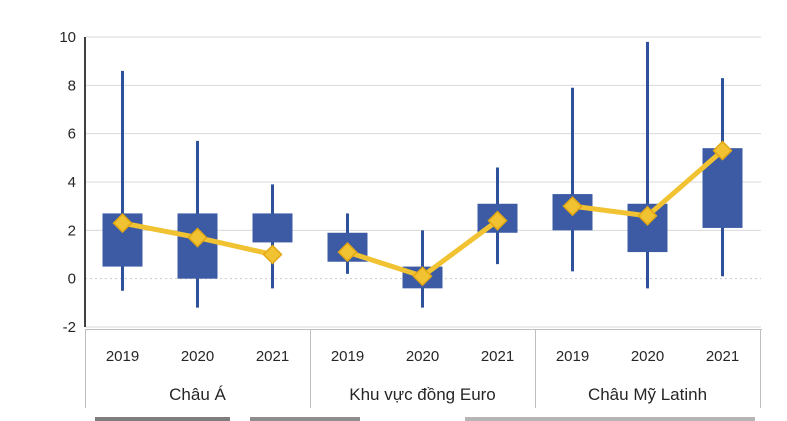  I want to click on year-label-khu-vuc-dong-euro-2020: 2020, so click(422, 356).